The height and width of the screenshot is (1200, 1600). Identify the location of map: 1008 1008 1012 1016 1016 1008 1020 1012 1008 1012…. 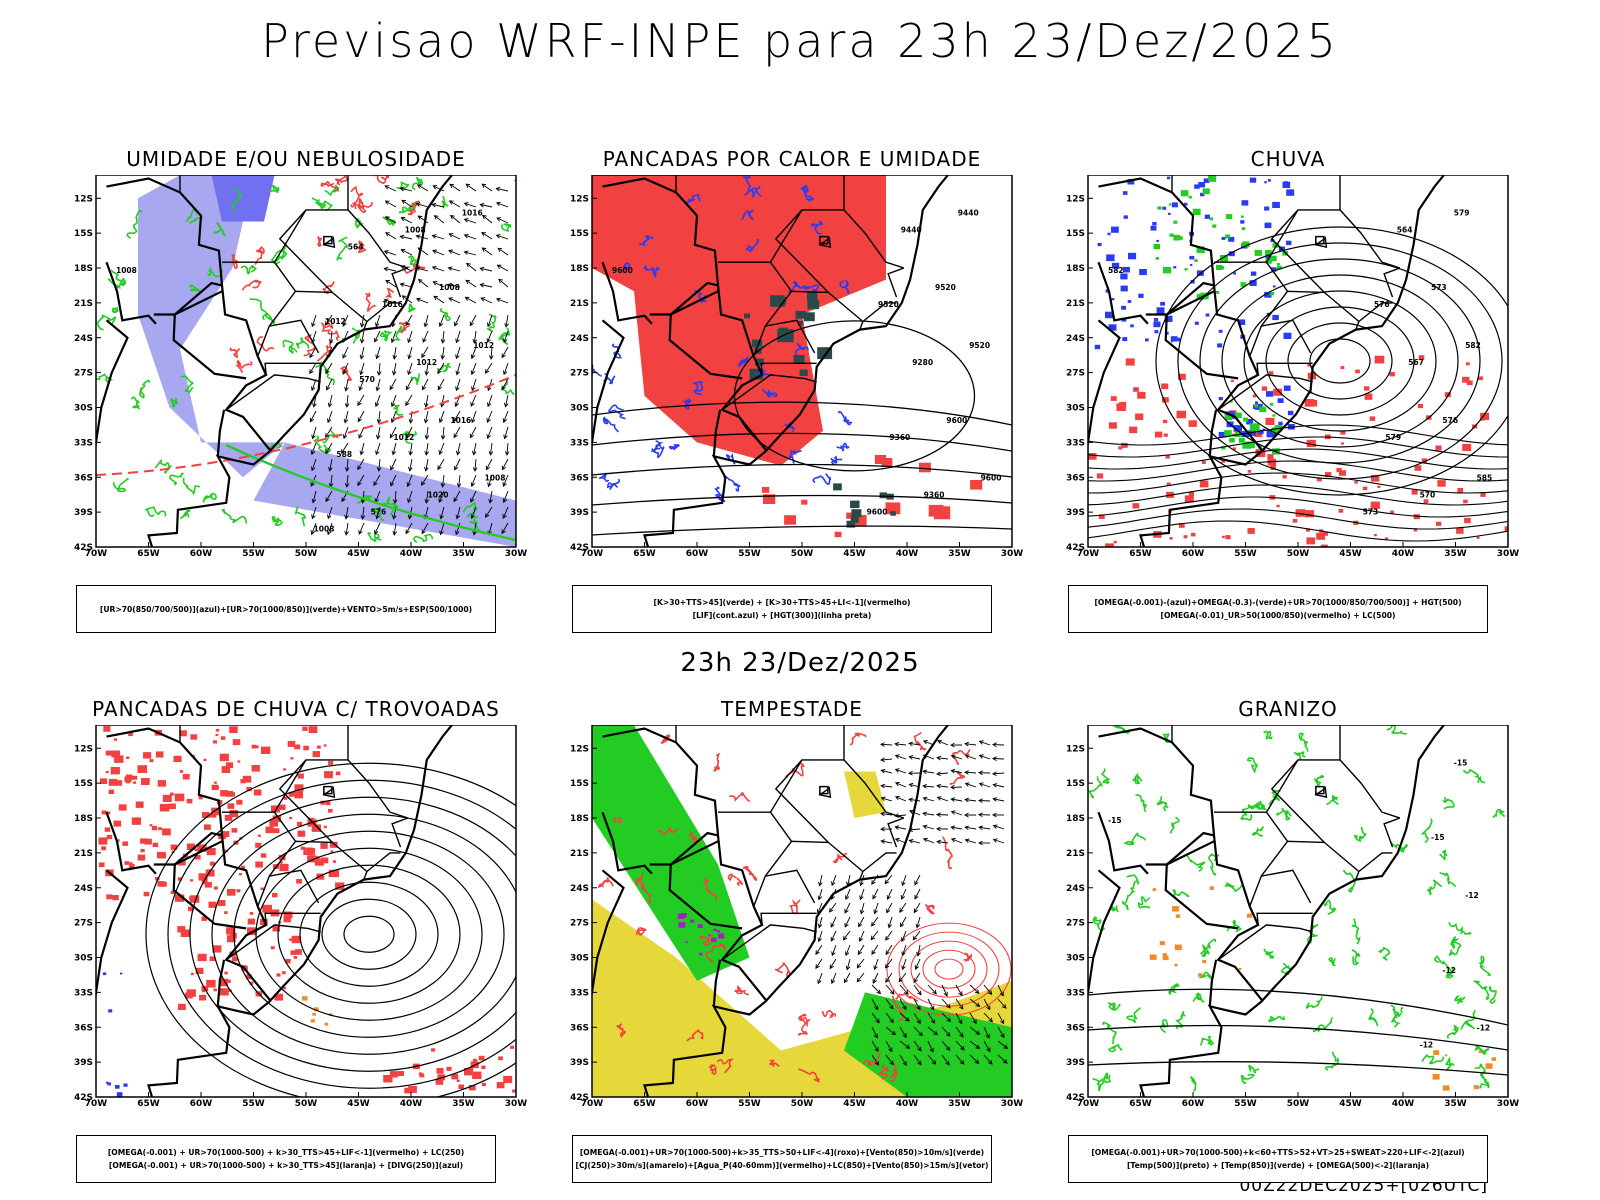
(296, 375).